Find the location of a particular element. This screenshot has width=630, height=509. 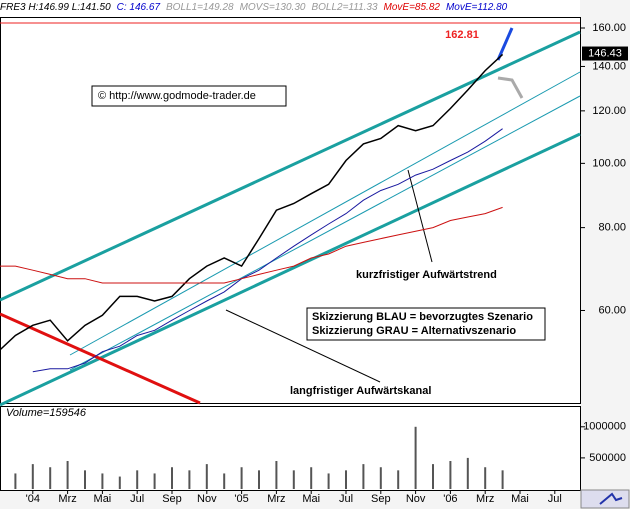

annotation: © http://www.godmode-trader.de is located at coordinates (177, 96).